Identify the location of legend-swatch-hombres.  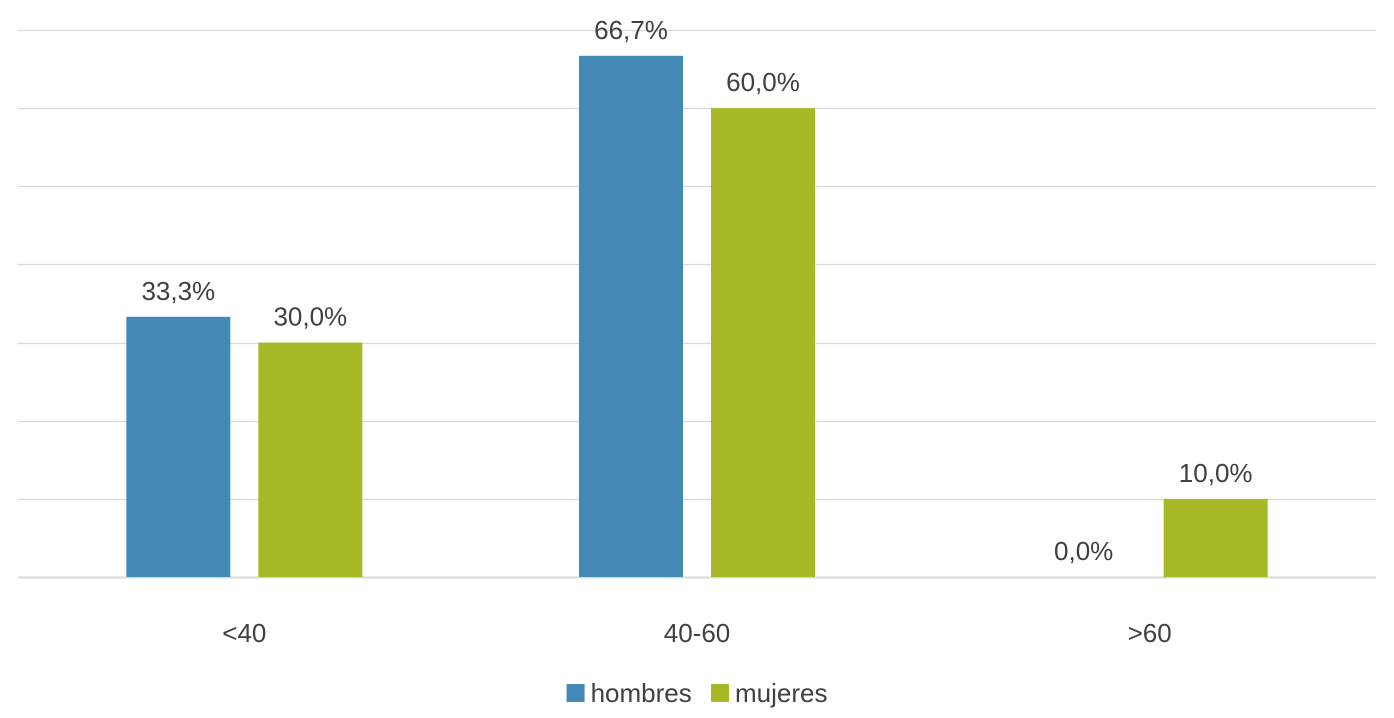
(575, 693).